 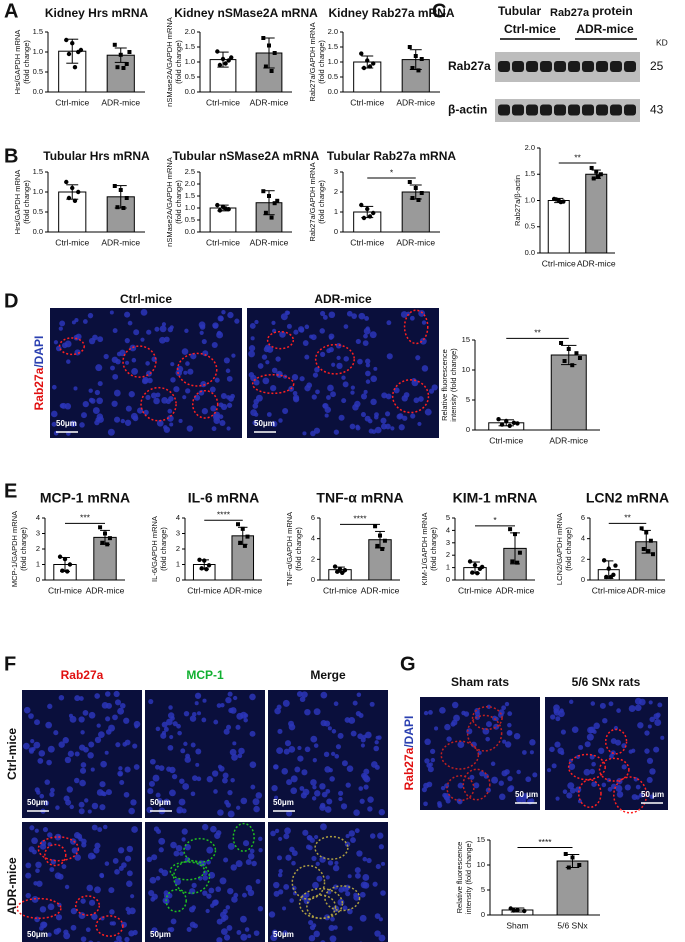 I want to click on y-tick-label: 10, so click(x=466, y=369).